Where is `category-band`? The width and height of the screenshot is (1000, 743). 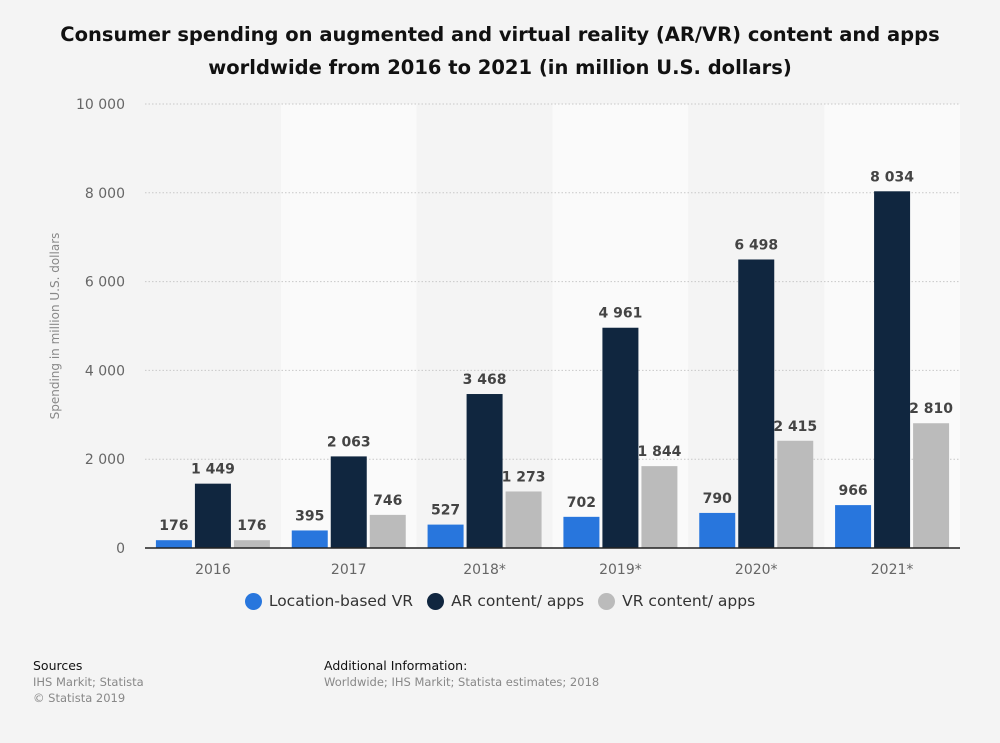 category-band is located at coordinates (213, 326).